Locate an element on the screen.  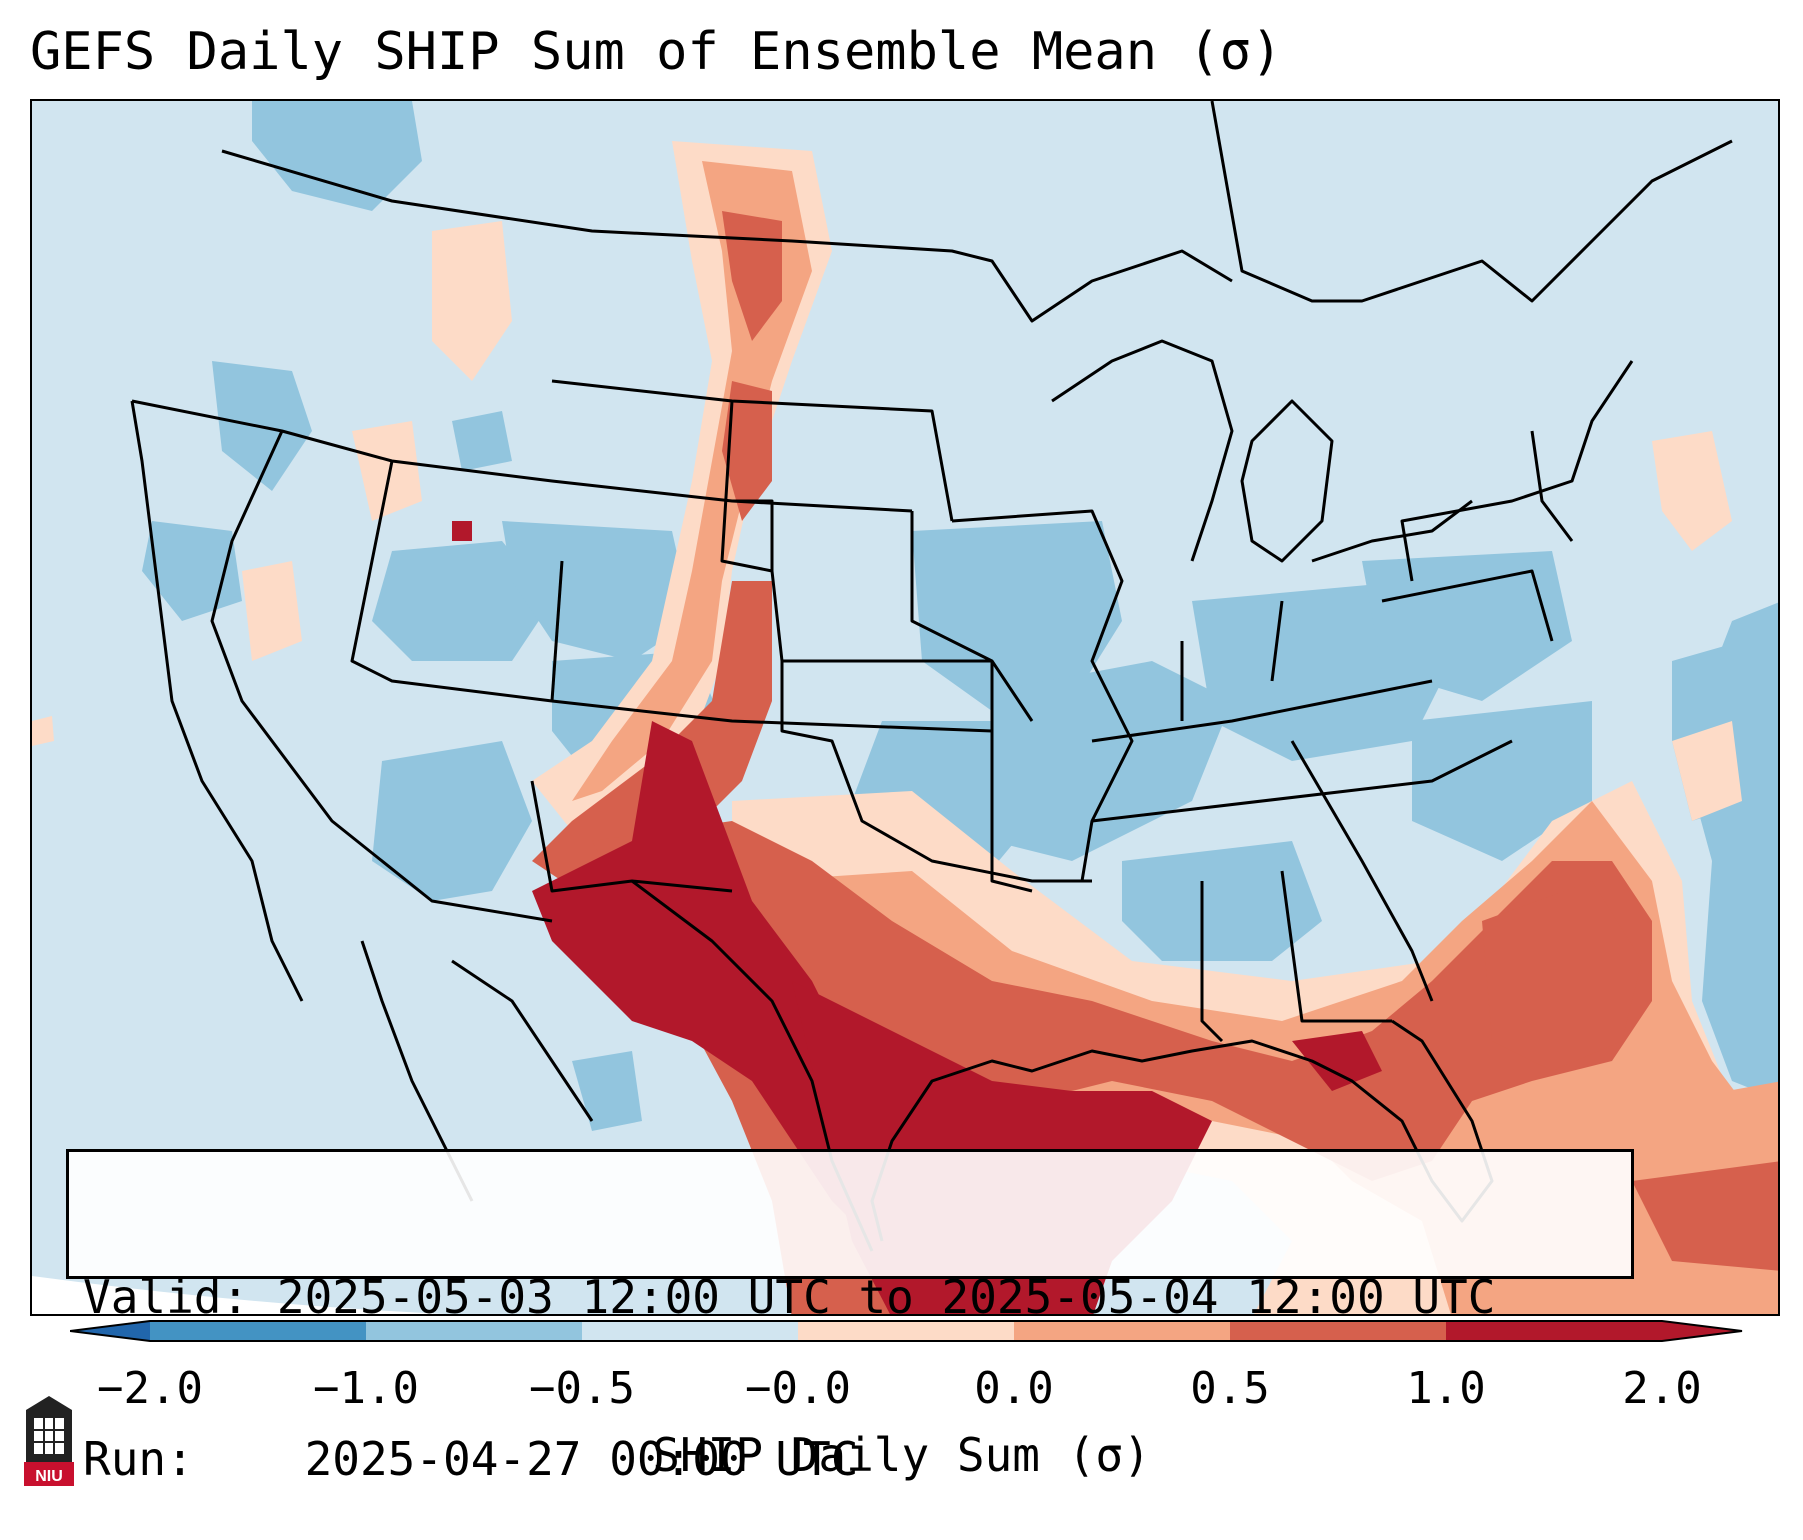
colorbar is located at coordinates (906, 1331).